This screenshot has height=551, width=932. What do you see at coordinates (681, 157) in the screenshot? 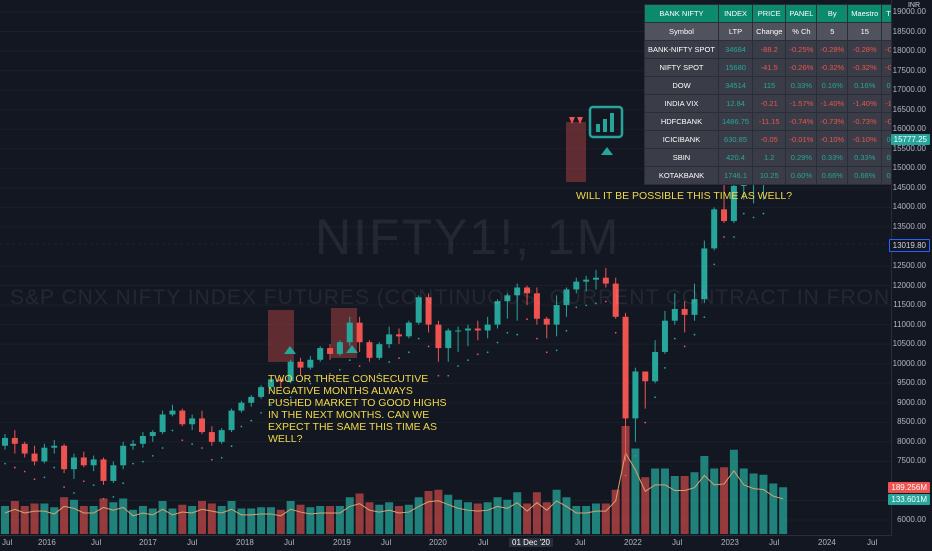
I see `panel-cell: SBIN` at bounding box center [681, 157].